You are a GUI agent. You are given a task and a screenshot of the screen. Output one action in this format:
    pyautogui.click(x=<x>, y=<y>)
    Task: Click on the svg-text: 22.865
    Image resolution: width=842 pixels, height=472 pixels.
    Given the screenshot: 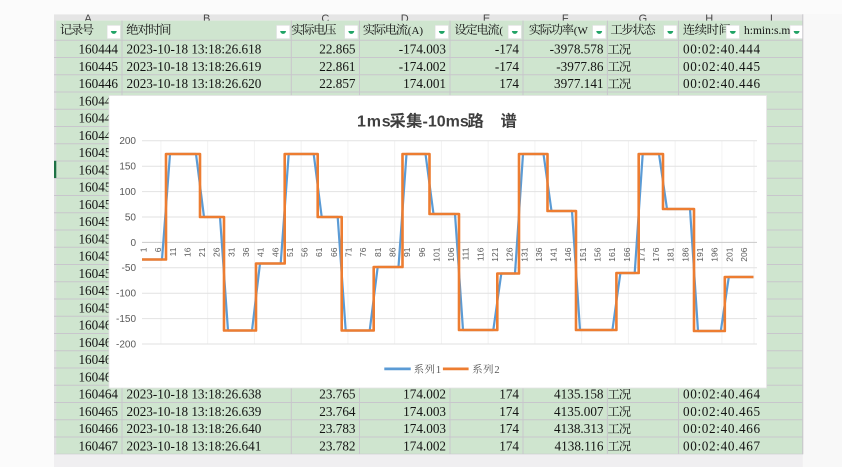 What is the action you would take?
    pyautogui.click(x=337, y=49)
    